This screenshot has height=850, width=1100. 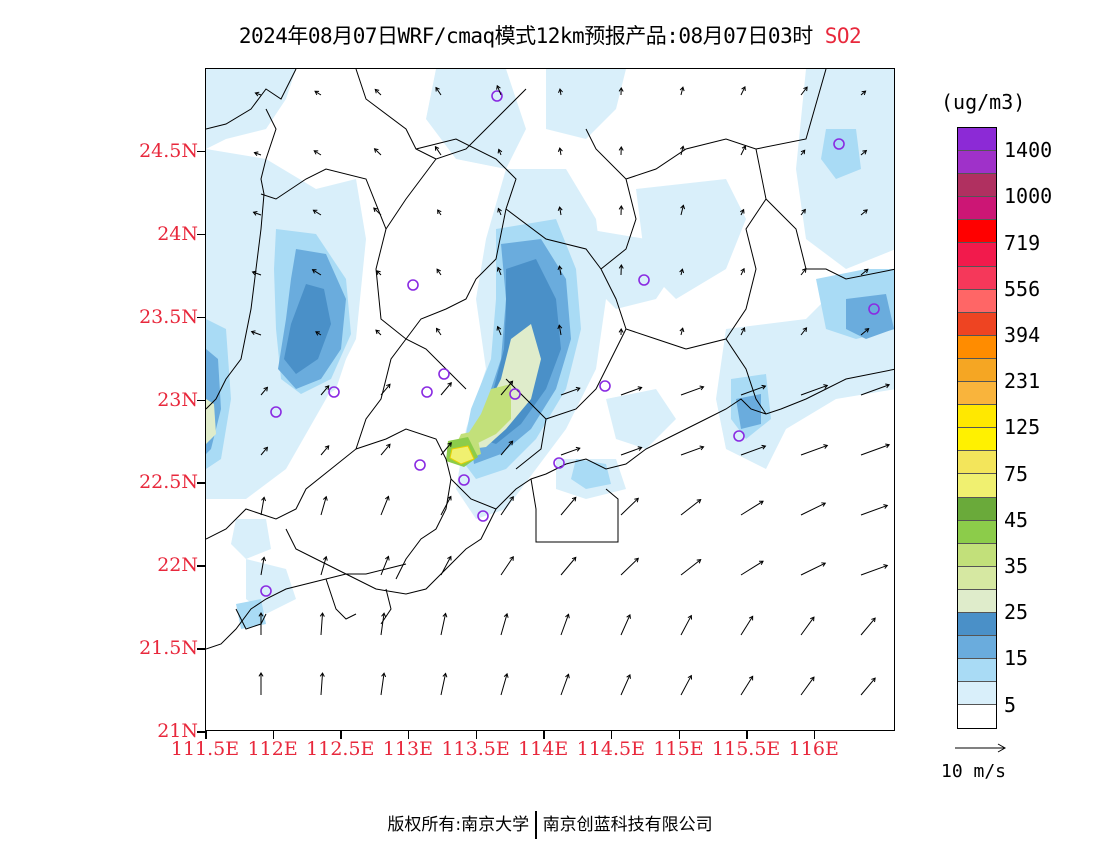 I want to click on legend-label: 75, so click(x=1016, y=473).